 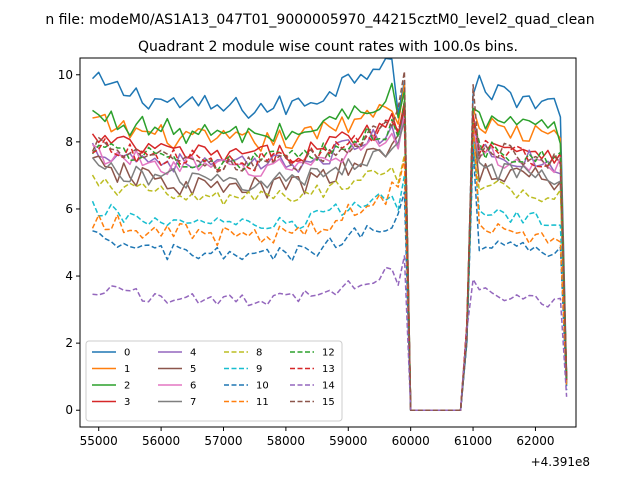 What do you see at coordinates (259, 369) in the screenshot?
I see `legend-label: 9` at bounding box center [259, 369].